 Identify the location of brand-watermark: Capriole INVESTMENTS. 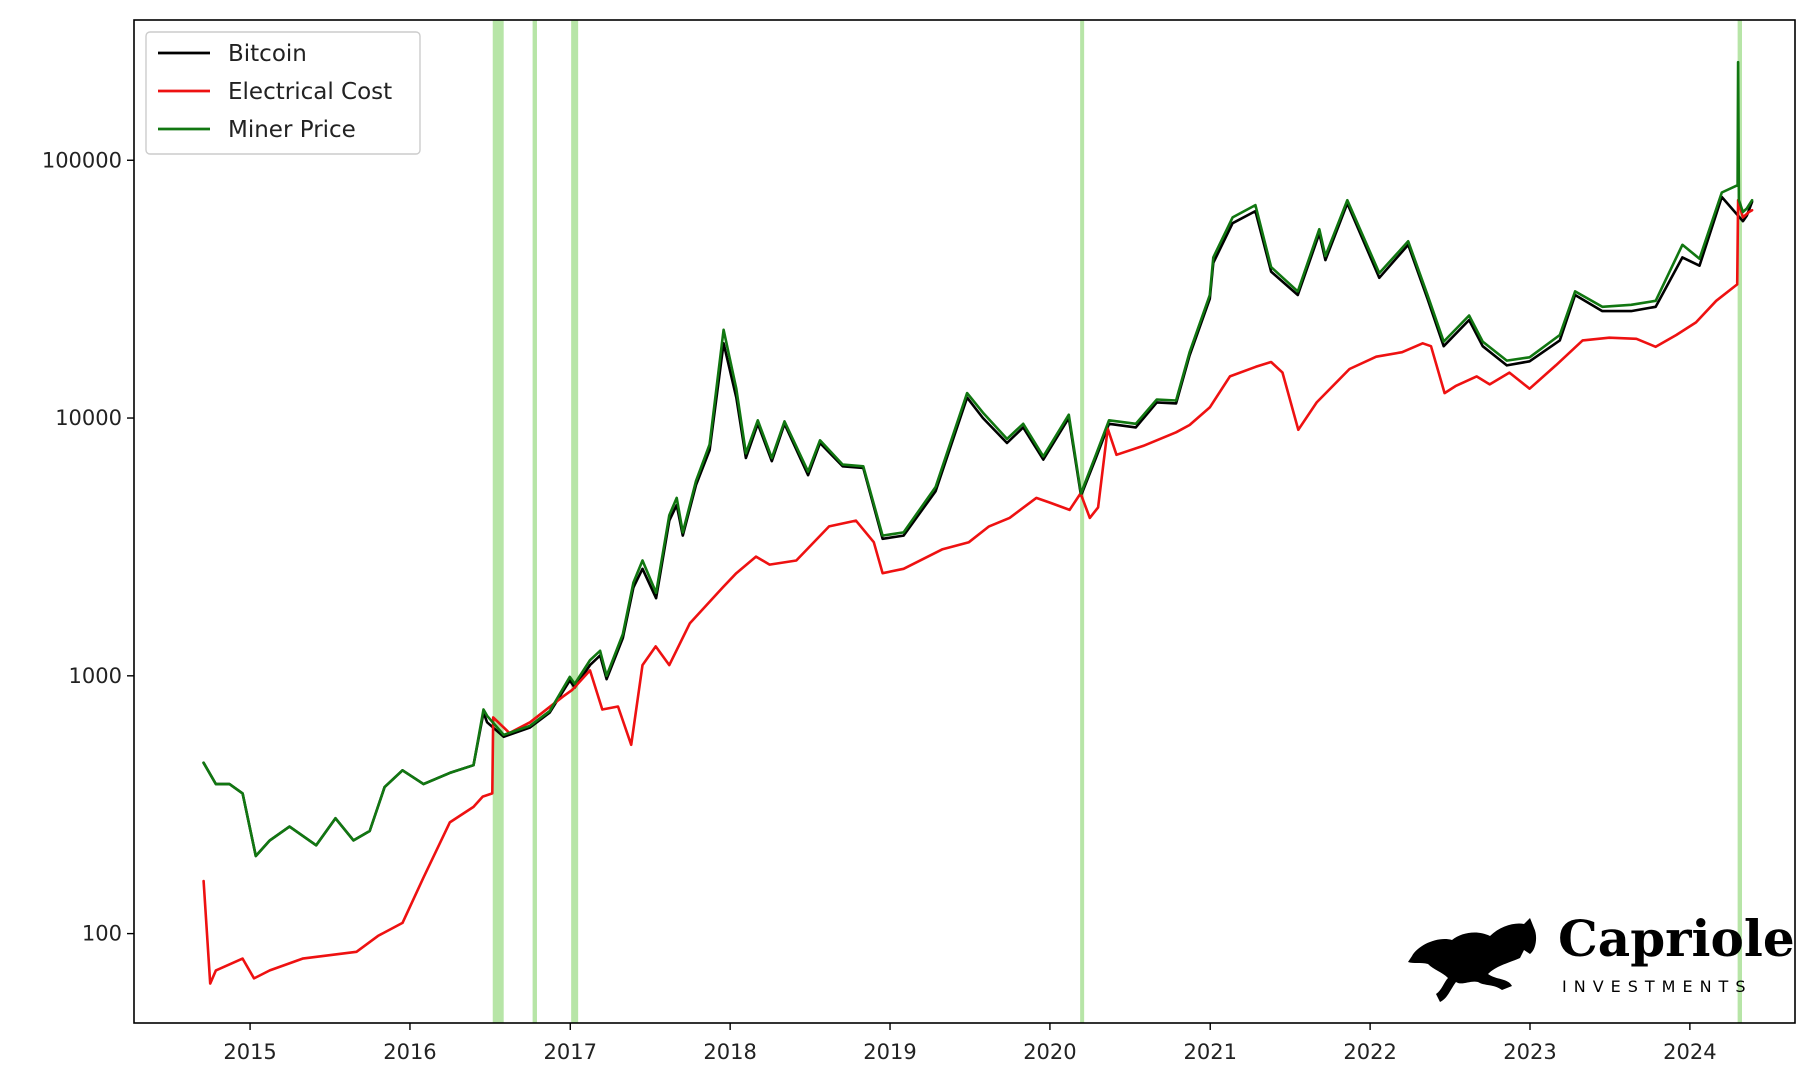
(1601, 955).